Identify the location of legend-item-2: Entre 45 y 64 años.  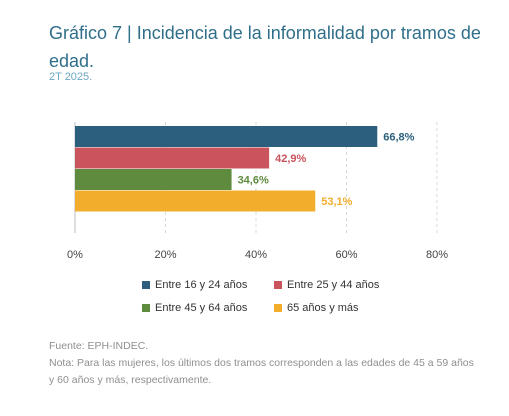
(208, 308).